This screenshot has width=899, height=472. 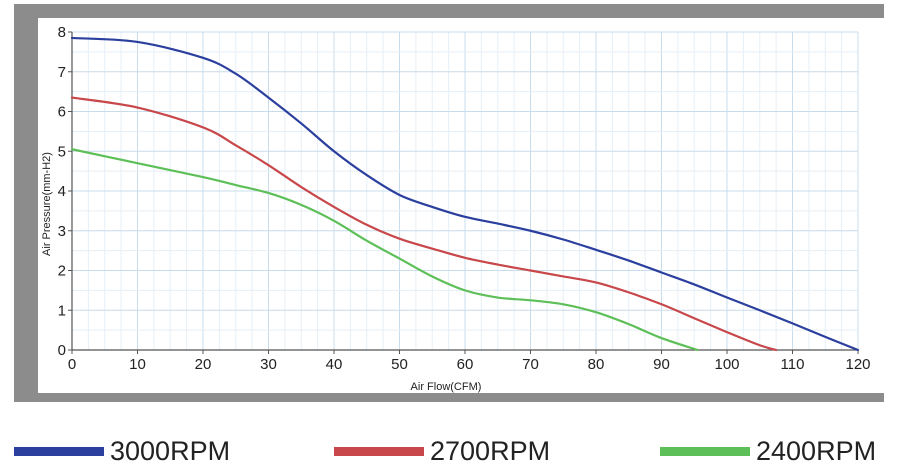 I want to click on x-tick-label: 90, so click(x=661, y=364).